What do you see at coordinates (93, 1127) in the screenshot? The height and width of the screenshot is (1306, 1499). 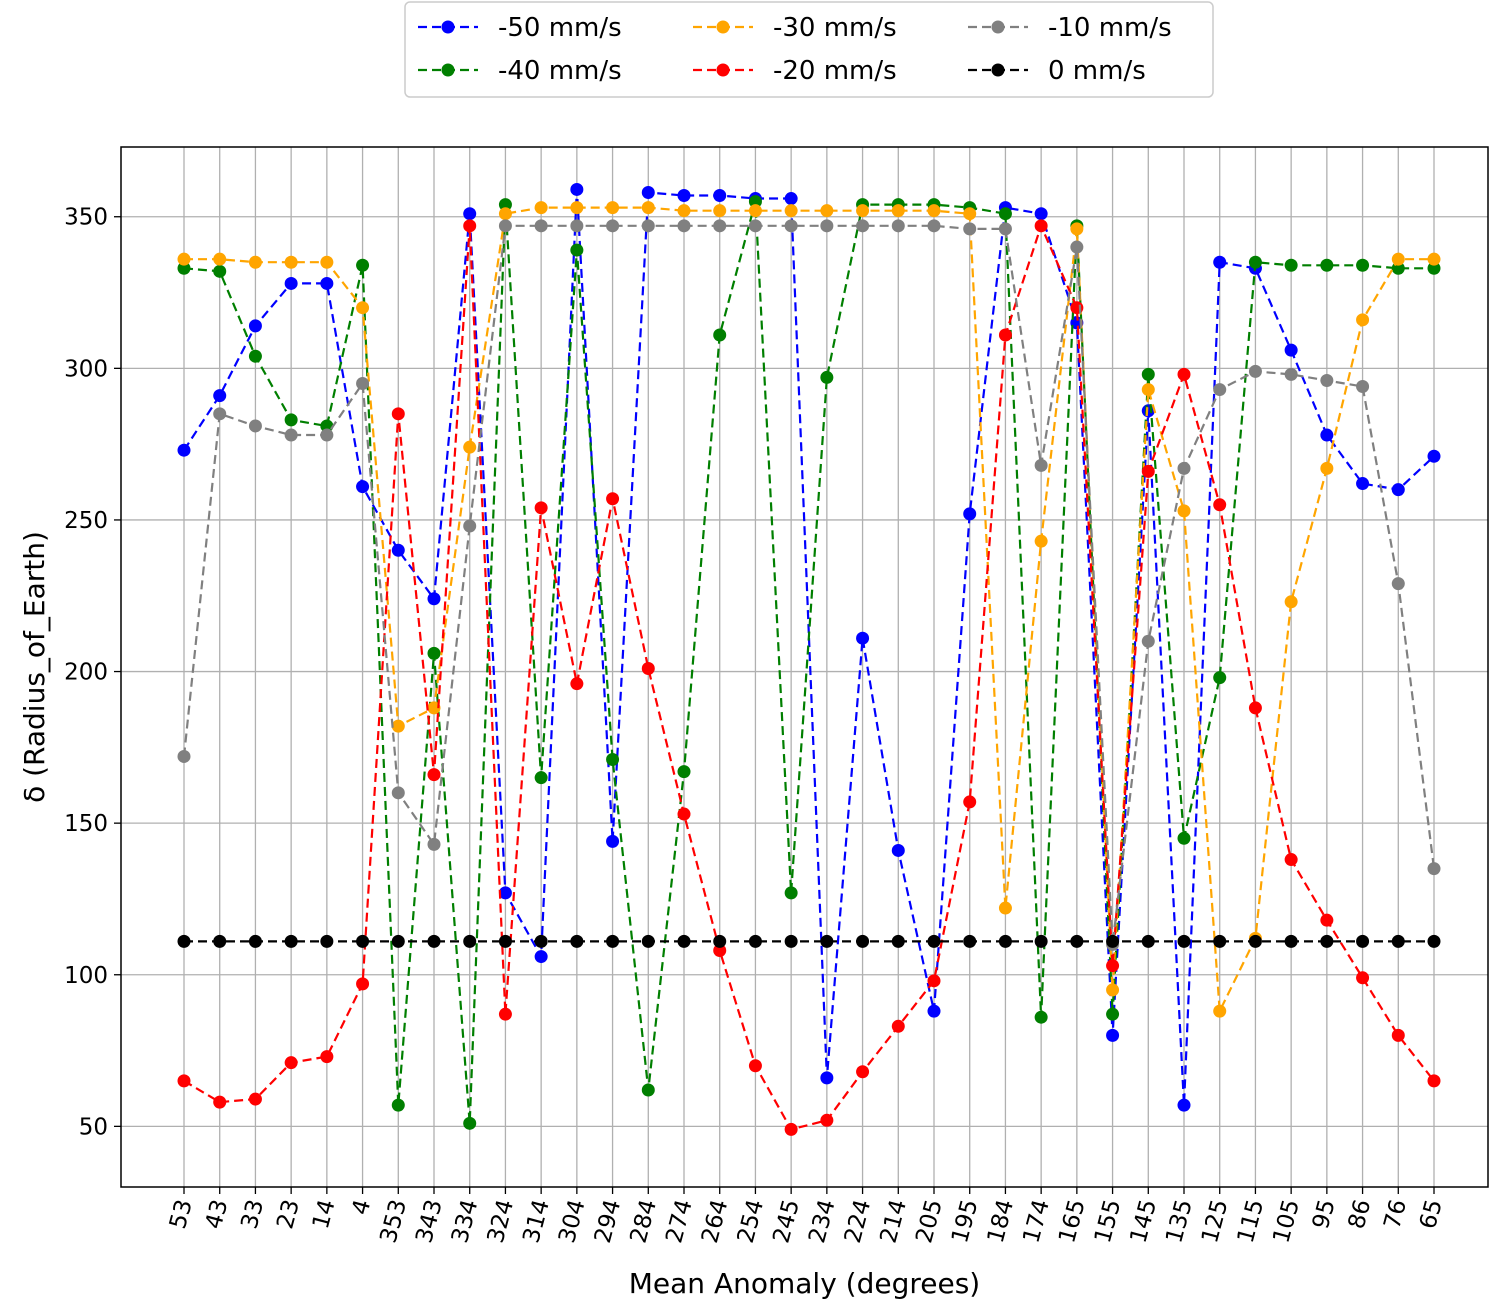 I see `y-tick-label: 50` at bounding box center [93, 1127].